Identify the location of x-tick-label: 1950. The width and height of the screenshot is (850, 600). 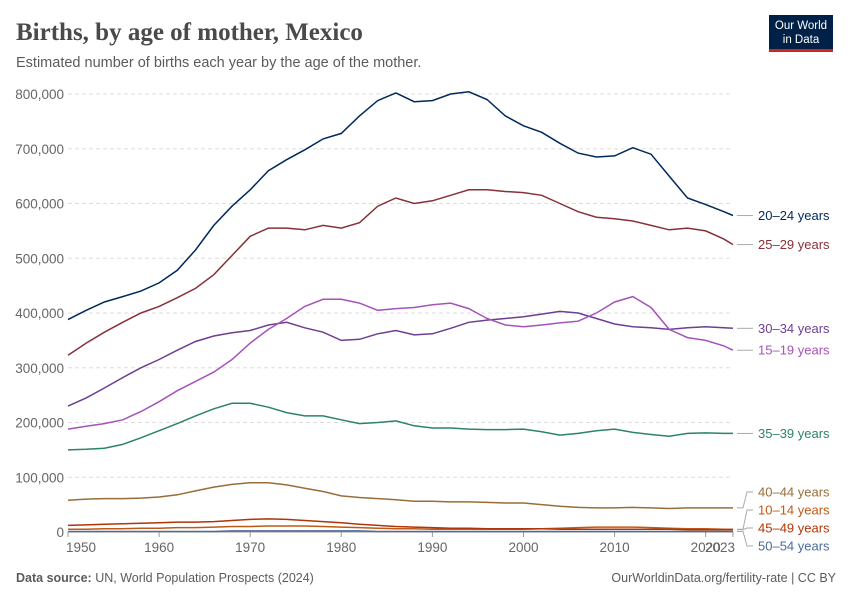
(81, 547).